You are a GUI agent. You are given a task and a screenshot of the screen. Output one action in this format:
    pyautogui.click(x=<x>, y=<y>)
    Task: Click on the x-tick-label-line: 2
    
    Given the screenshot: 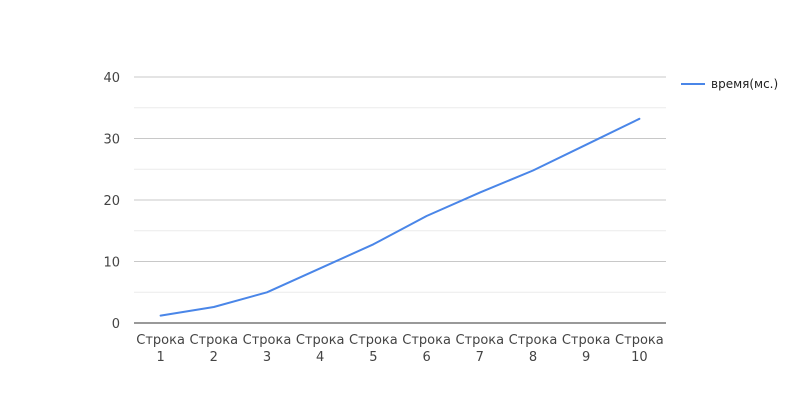 What is the action you would take?
    pyautogui.click(x=214, y=357)
    